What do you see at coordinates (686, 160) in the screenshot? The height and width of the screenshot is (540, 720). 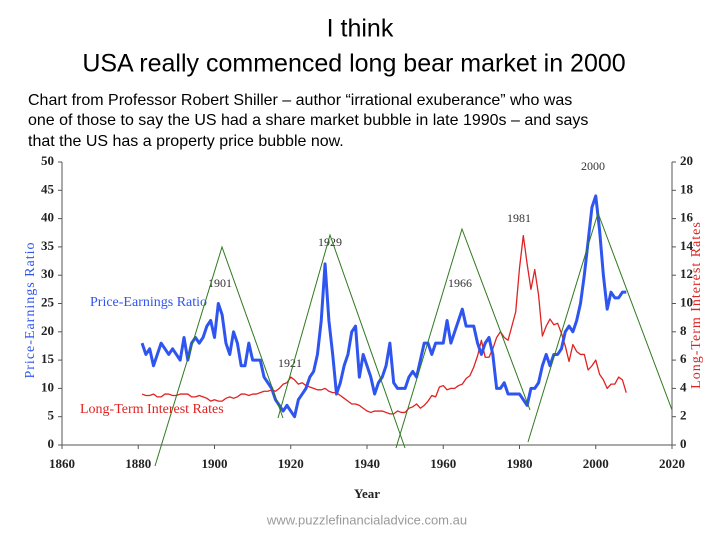 I see `y2-tick-label: 20` at bounding box center [686, 160].